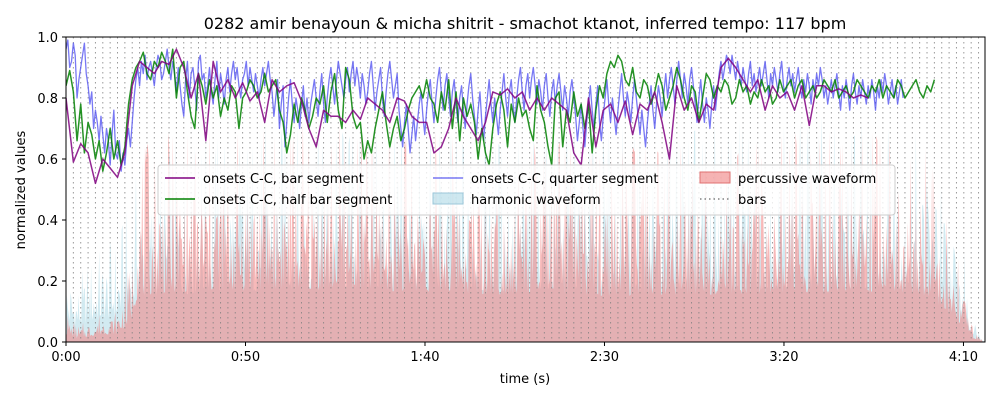 This screenshot has width=1000, height=404. Describe the element at coordinates (752, 200) in the screenshot. I see `legend-label-bars: bars` at that location.